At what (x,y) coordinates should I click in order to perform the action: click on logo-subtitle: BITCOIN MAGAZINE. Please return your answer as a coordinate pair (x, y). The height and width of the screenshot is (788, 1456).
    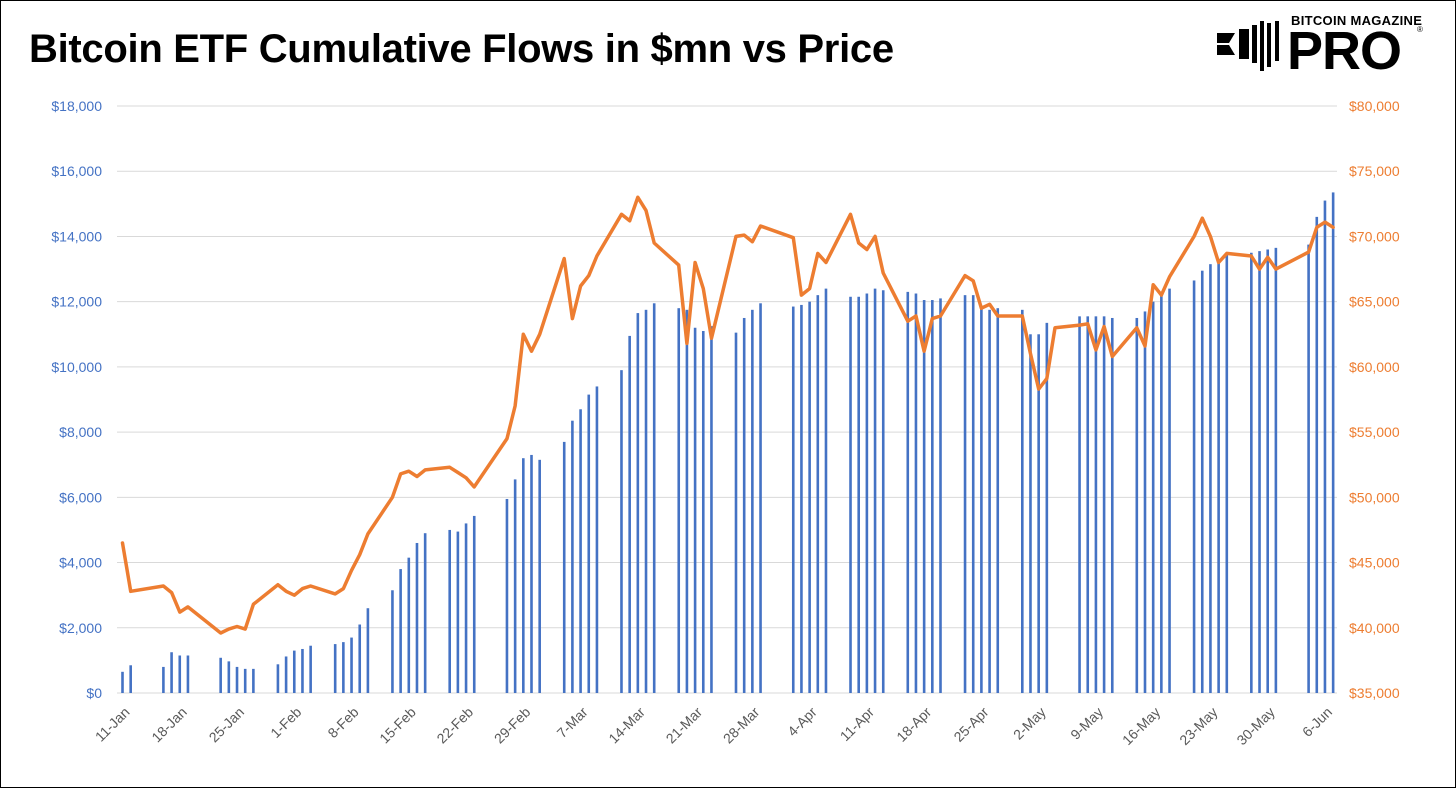
    Looking at the image, I should click on (1357, 20).